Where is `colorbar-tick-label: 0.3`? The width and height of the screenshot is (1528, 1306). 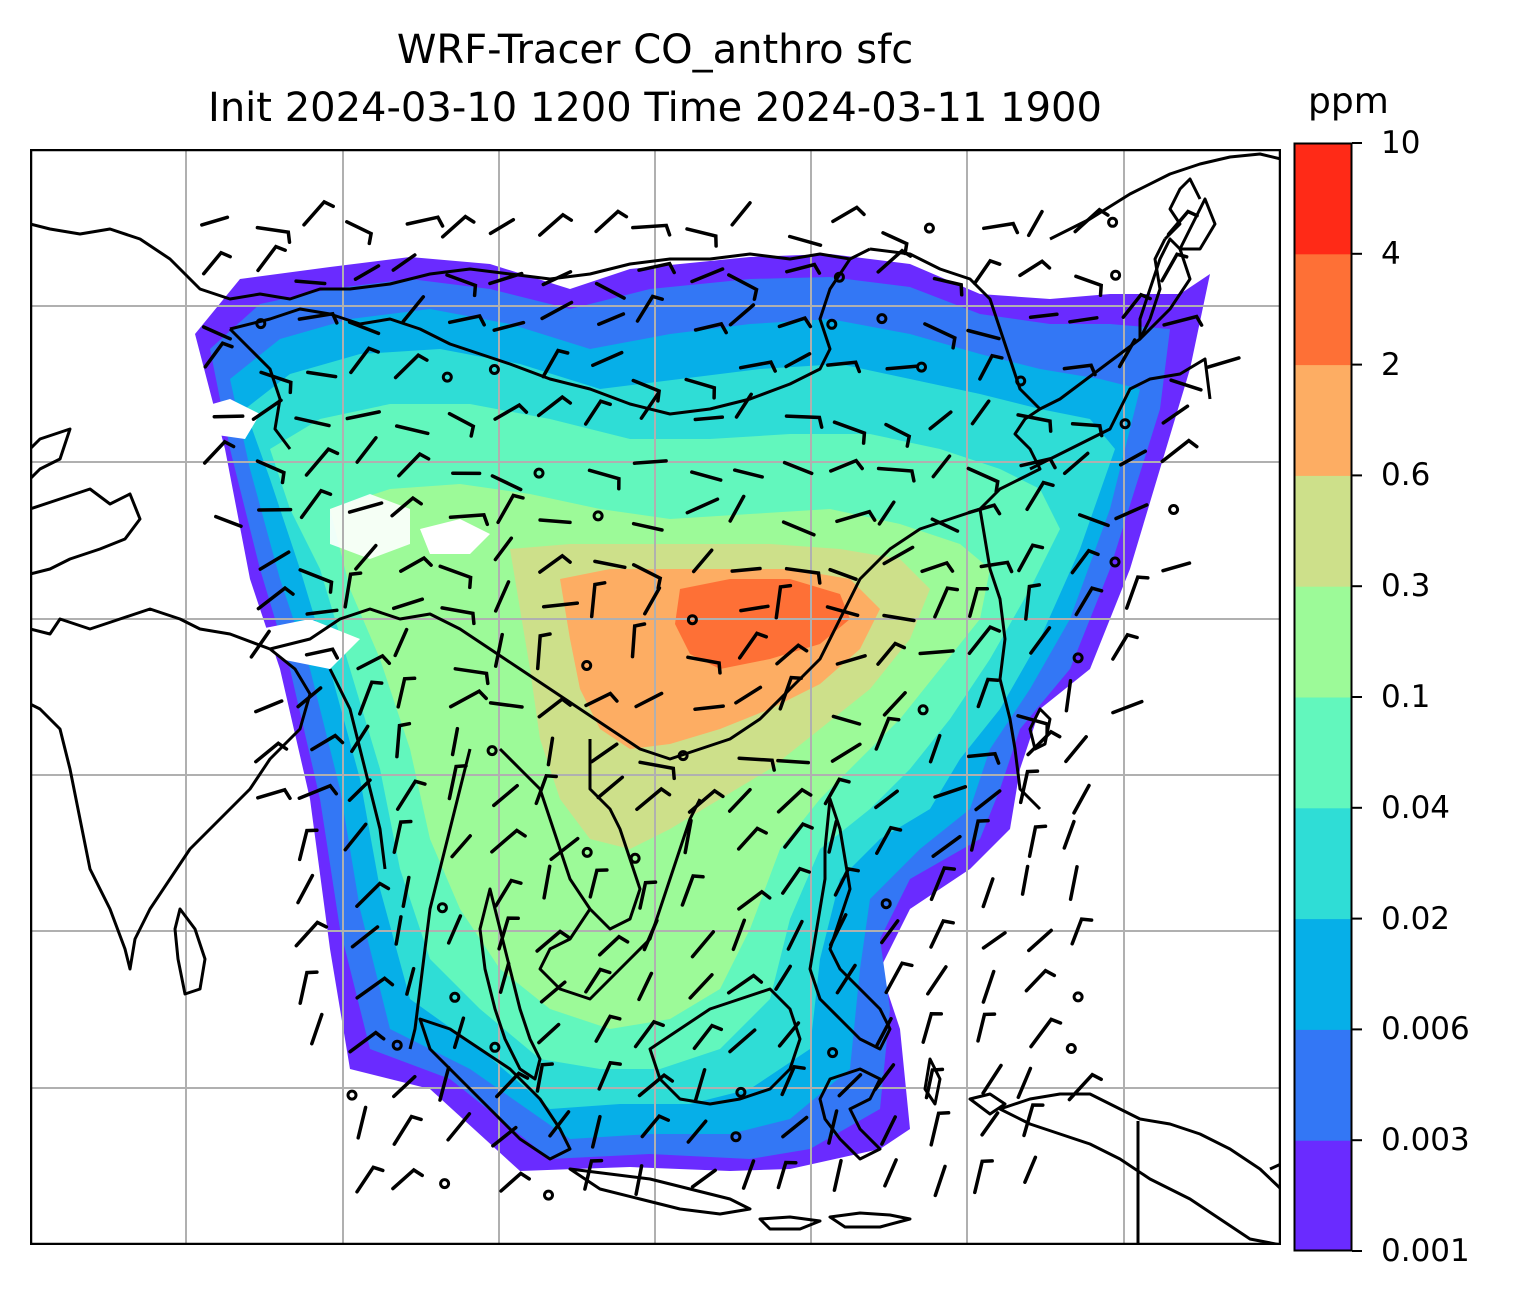
colorbar-tick-label: 0.3 is located at coordinates (1406, 586).